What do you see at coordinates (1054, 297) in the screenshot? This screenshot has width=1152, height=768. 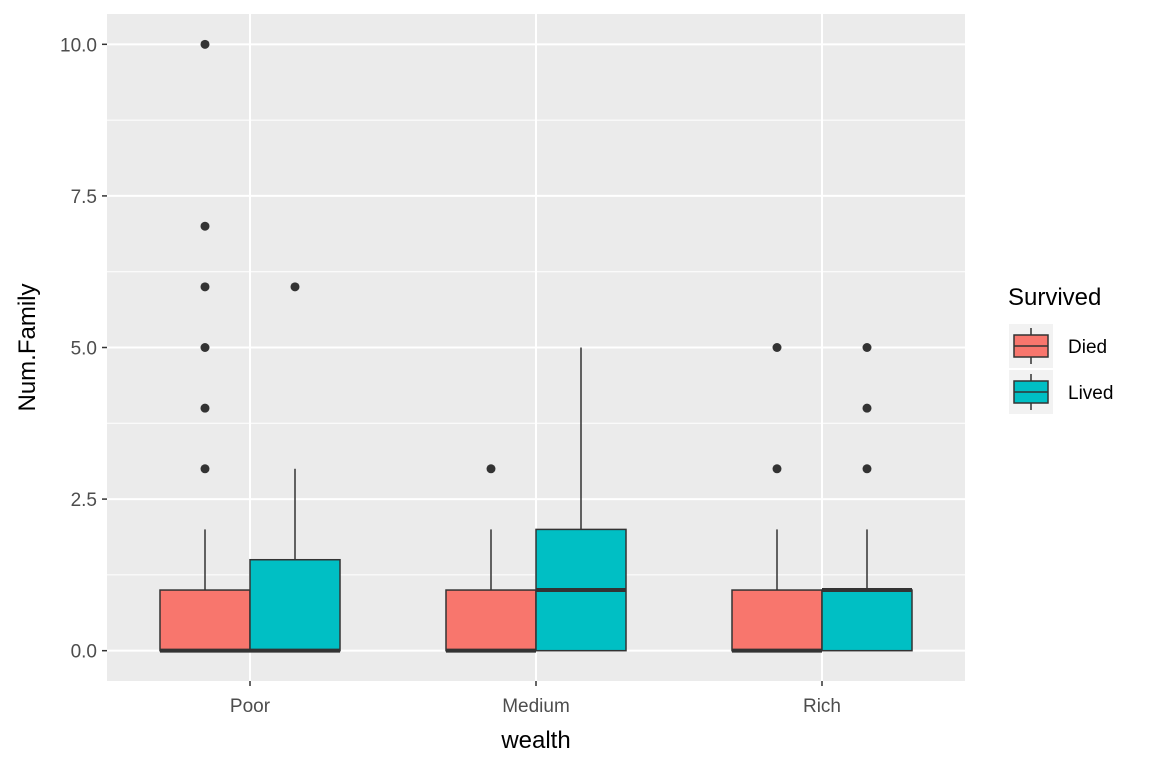 I see `legend-title: Survived` at bounding box center [1054, 297].